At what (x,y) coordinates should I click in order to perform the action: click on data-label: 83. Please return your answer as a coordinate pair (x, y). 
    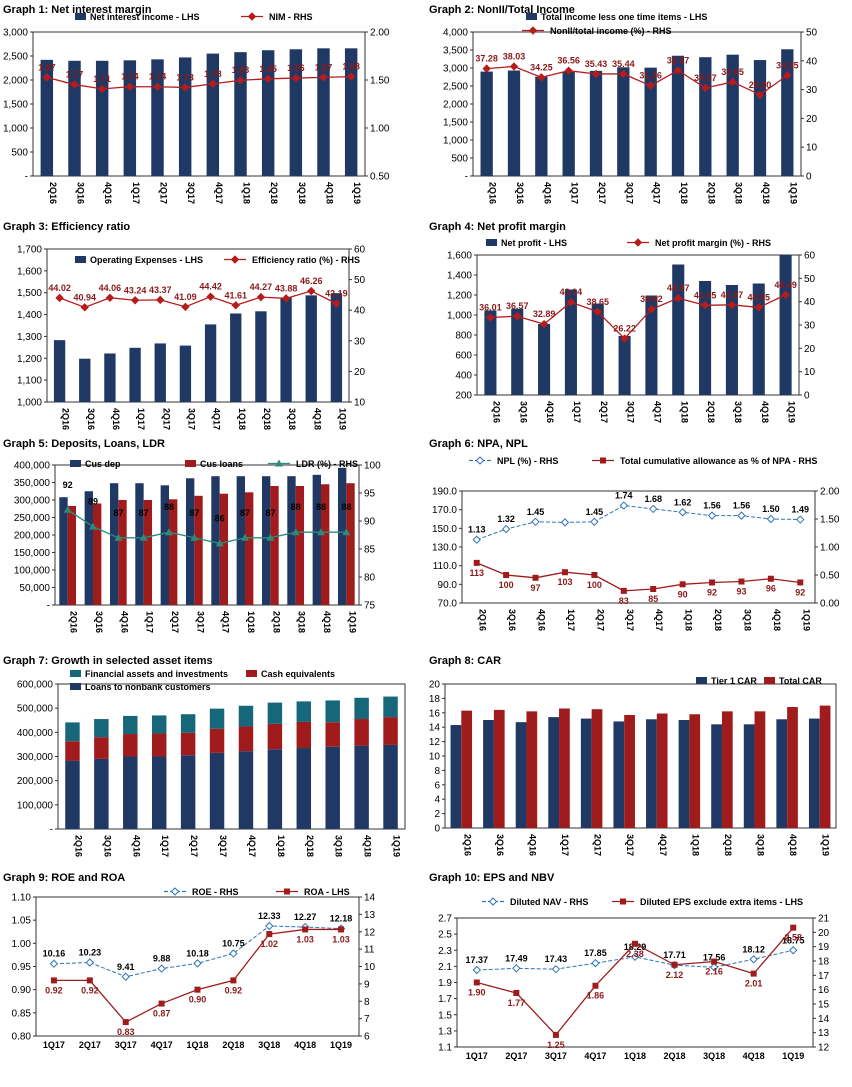
    Looking at the image, I should click on (624, 601).